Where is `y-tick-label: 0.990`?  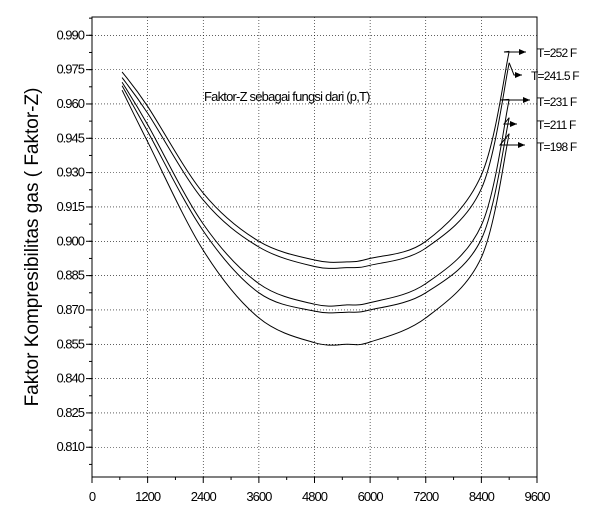
y-tick-label: 0.990 is located at coordinates (70, 34).